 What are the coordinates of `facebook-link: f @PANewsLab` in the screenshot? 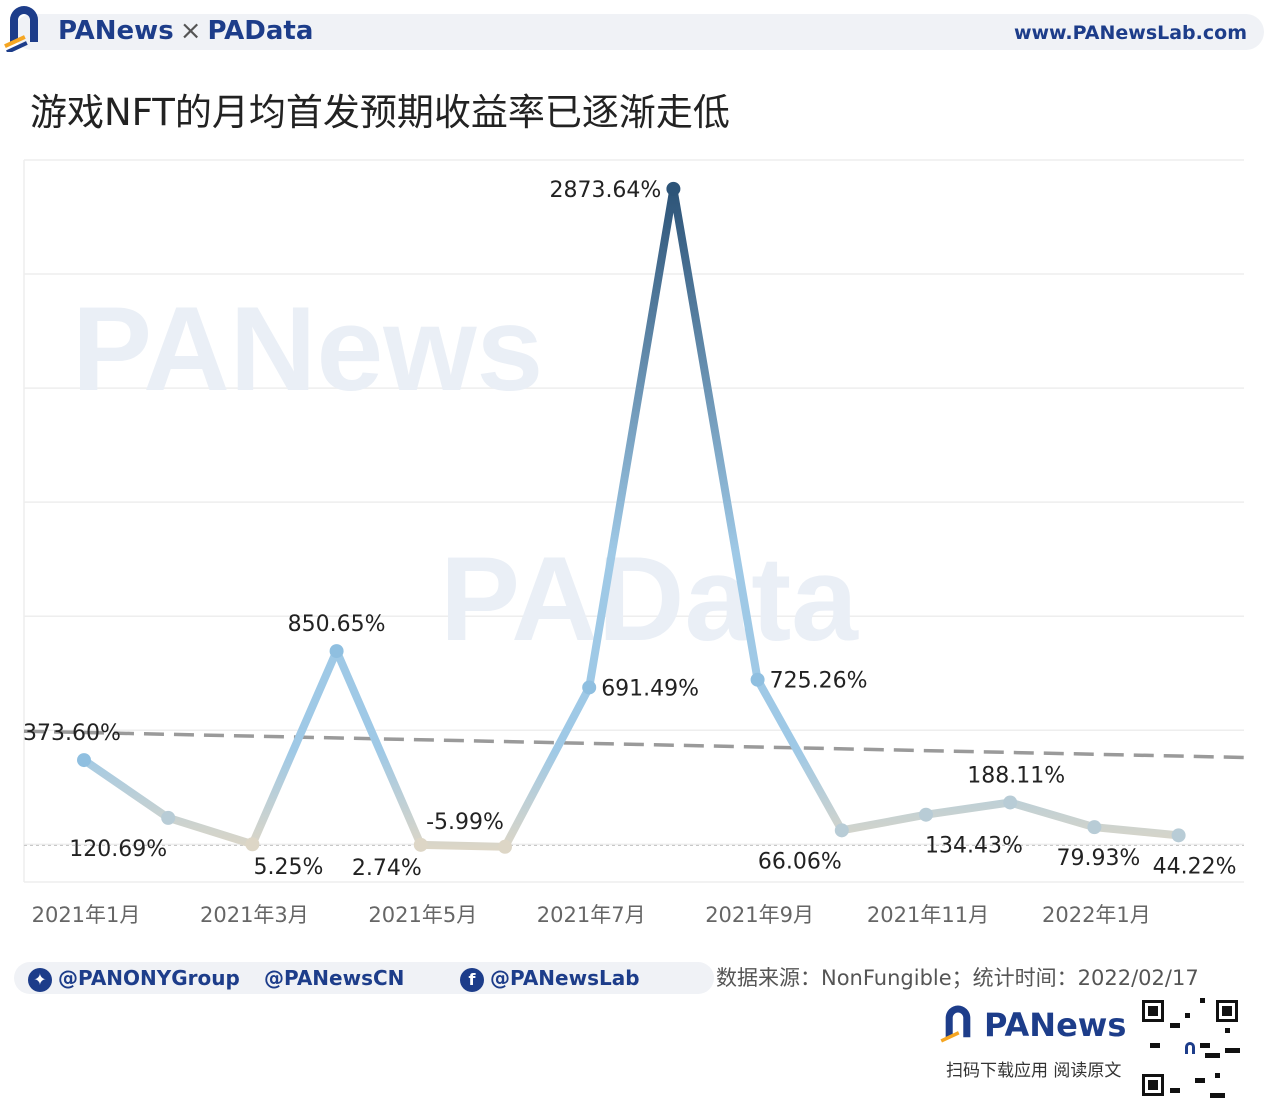 It's located at (550, 979).